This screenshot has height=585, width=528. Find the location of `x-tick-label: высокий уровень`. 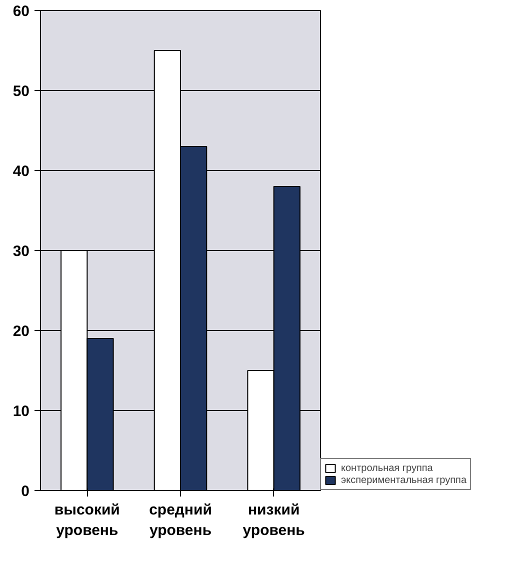

x-tick-label: высокий уровень is located at coordinates (87, 520).